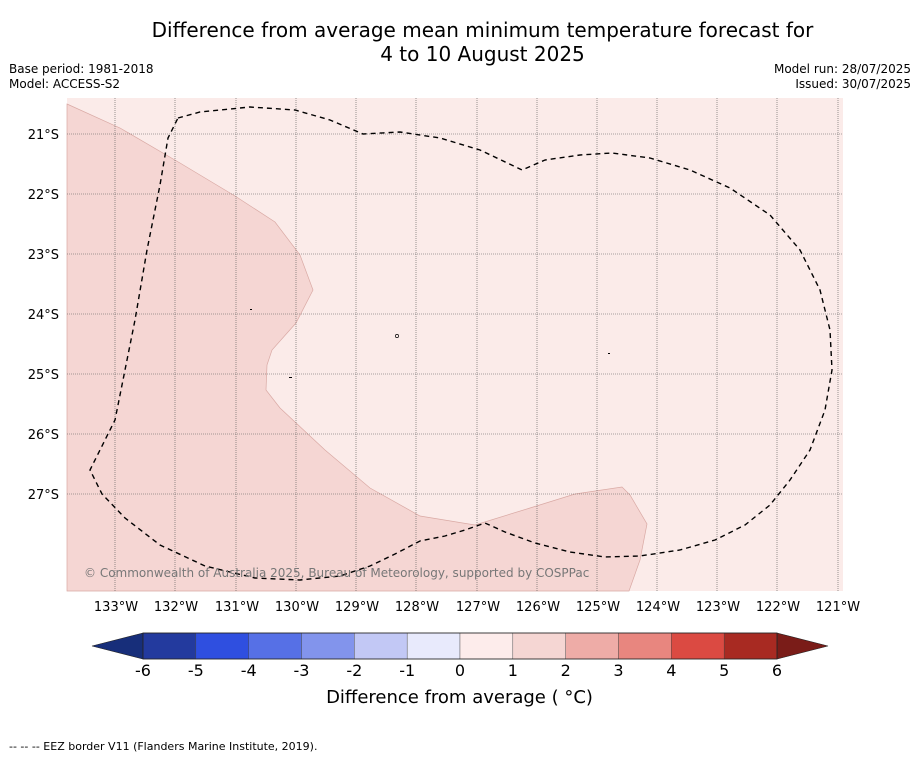  What do you see at coordinates (802, 646) in the screenshot?
I see `colorbar-over-arrow` at bounding box center [802, 646].